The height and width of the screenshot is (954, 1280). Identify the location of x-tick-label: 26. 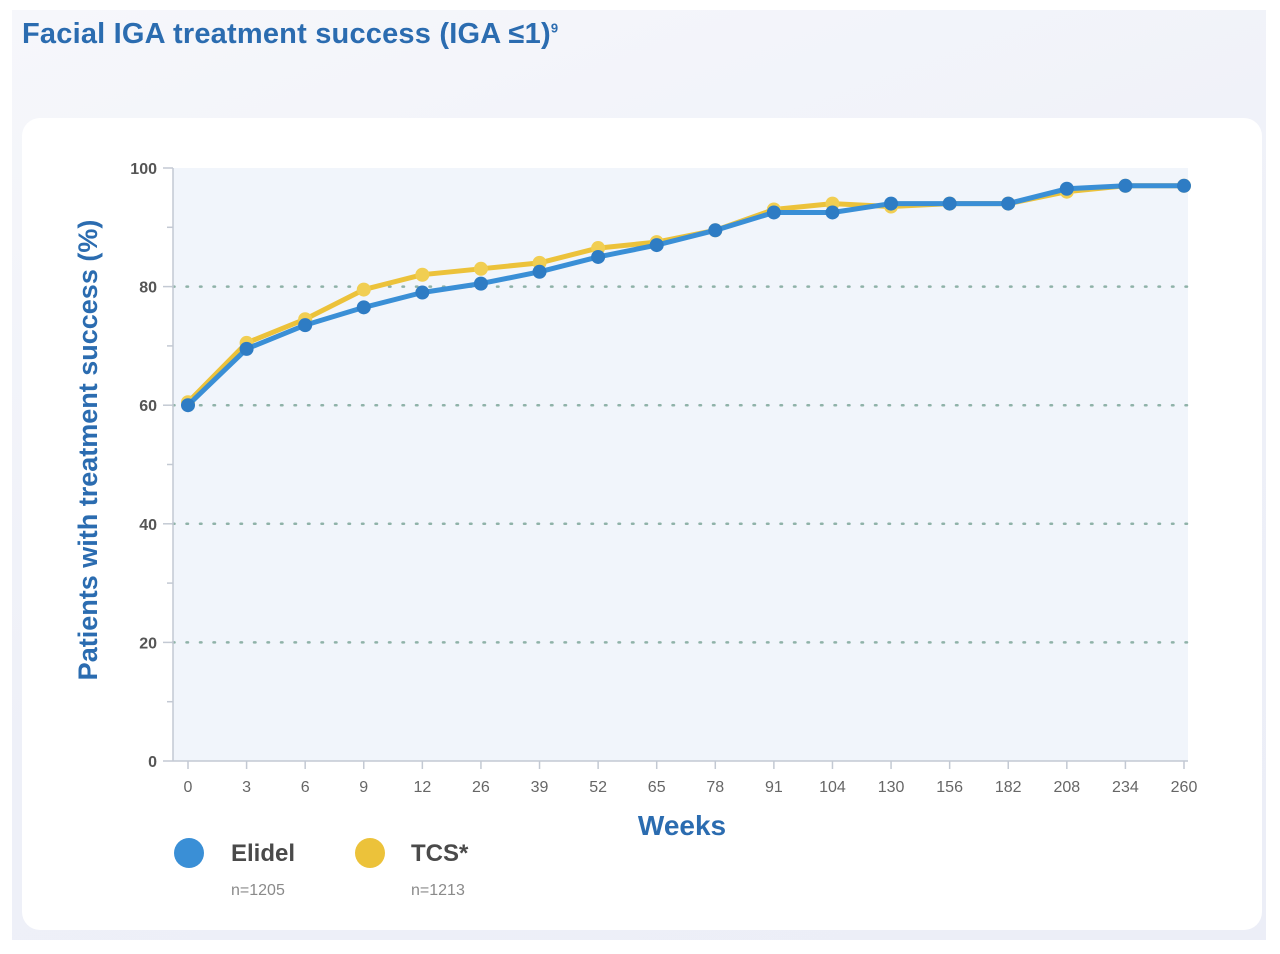
(481, 787).